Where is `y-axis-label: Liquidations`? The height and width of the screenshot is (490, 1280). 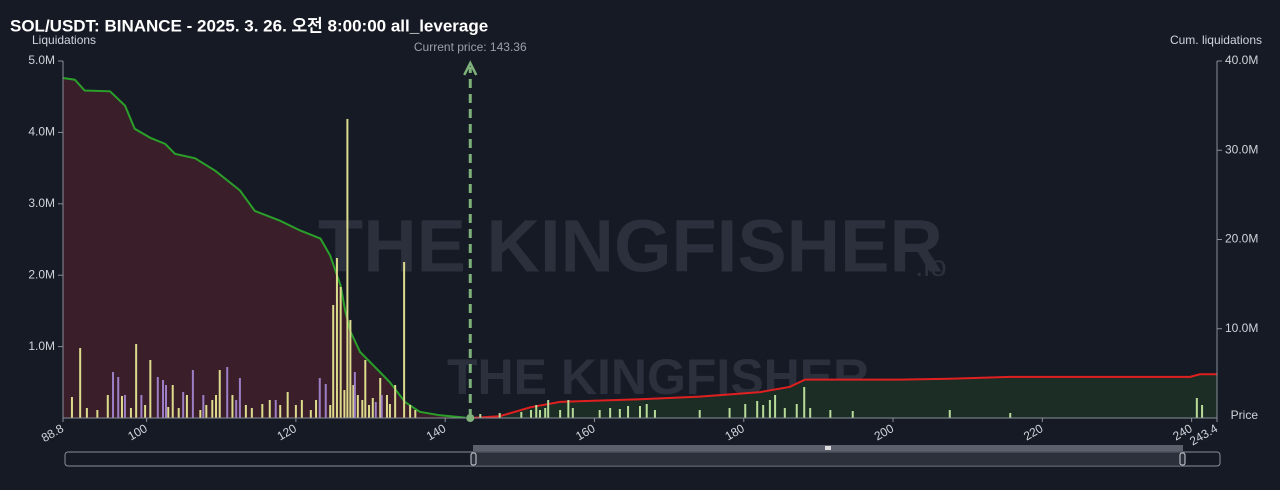 y-axis-label: Liquidations is located at coordinates (64, 40).